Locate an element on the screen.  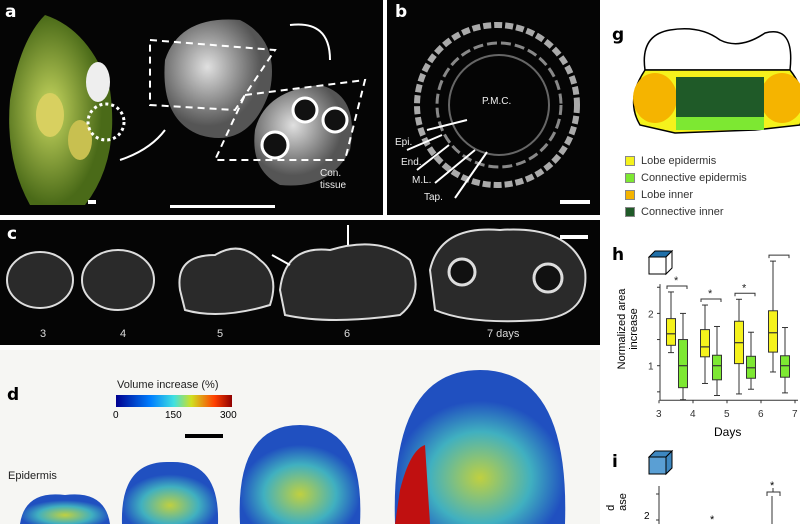
legend-label: Lobe epidermis is located at coordinates (679, 161).